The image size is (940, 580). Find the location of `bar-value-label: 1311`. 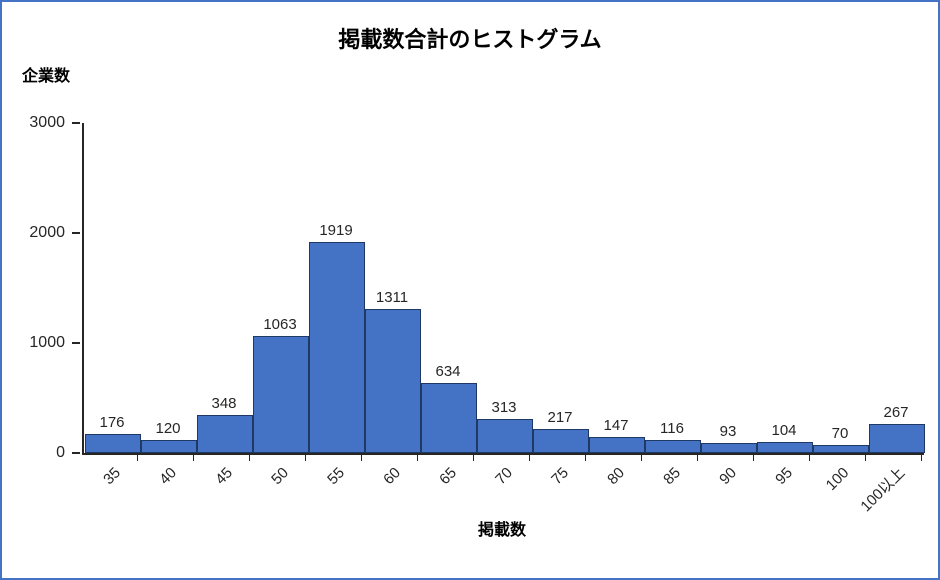

bar-value-label: 1311 is located at coordinates (392, 297).